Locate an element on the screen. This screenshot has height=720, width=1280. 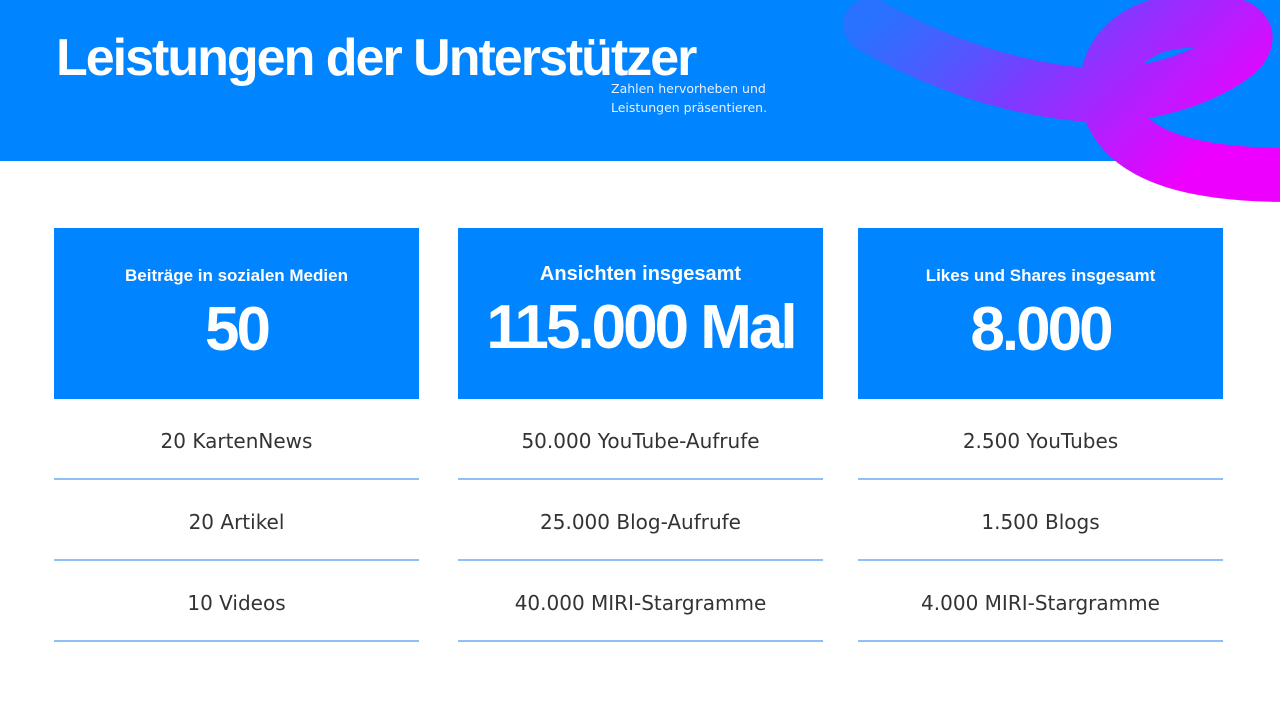
stat-card-label: Ansichten insgesamt is located at coordinates (640, 274).